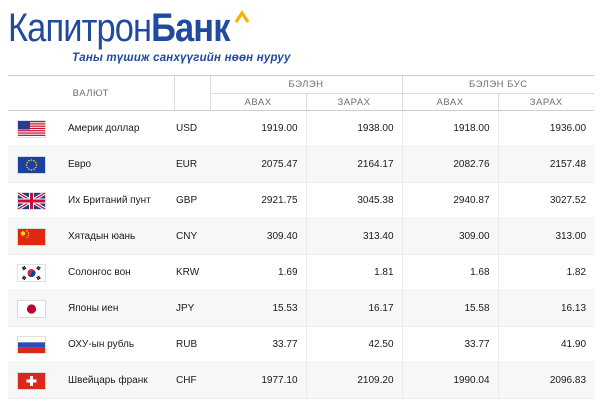 The width and height of the screenshot is (602, 418). Describe the element at coordinates (546, 272) in the screenshot. I see `noncash-sell-rate: 1.82` at that location.